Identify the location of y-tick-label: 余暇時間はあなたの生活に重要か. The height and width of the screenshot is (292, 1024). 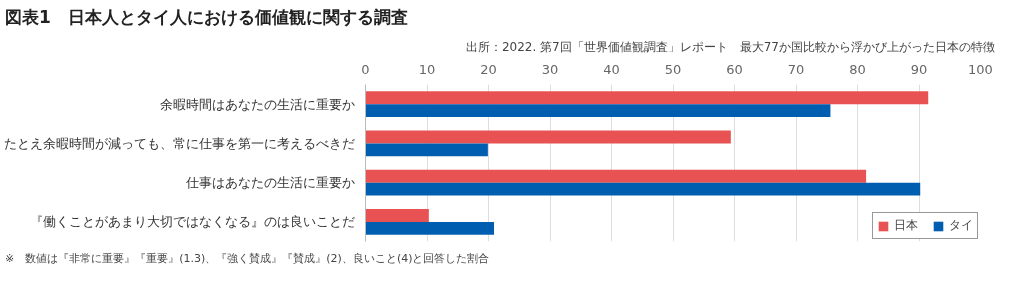
(257, 105).